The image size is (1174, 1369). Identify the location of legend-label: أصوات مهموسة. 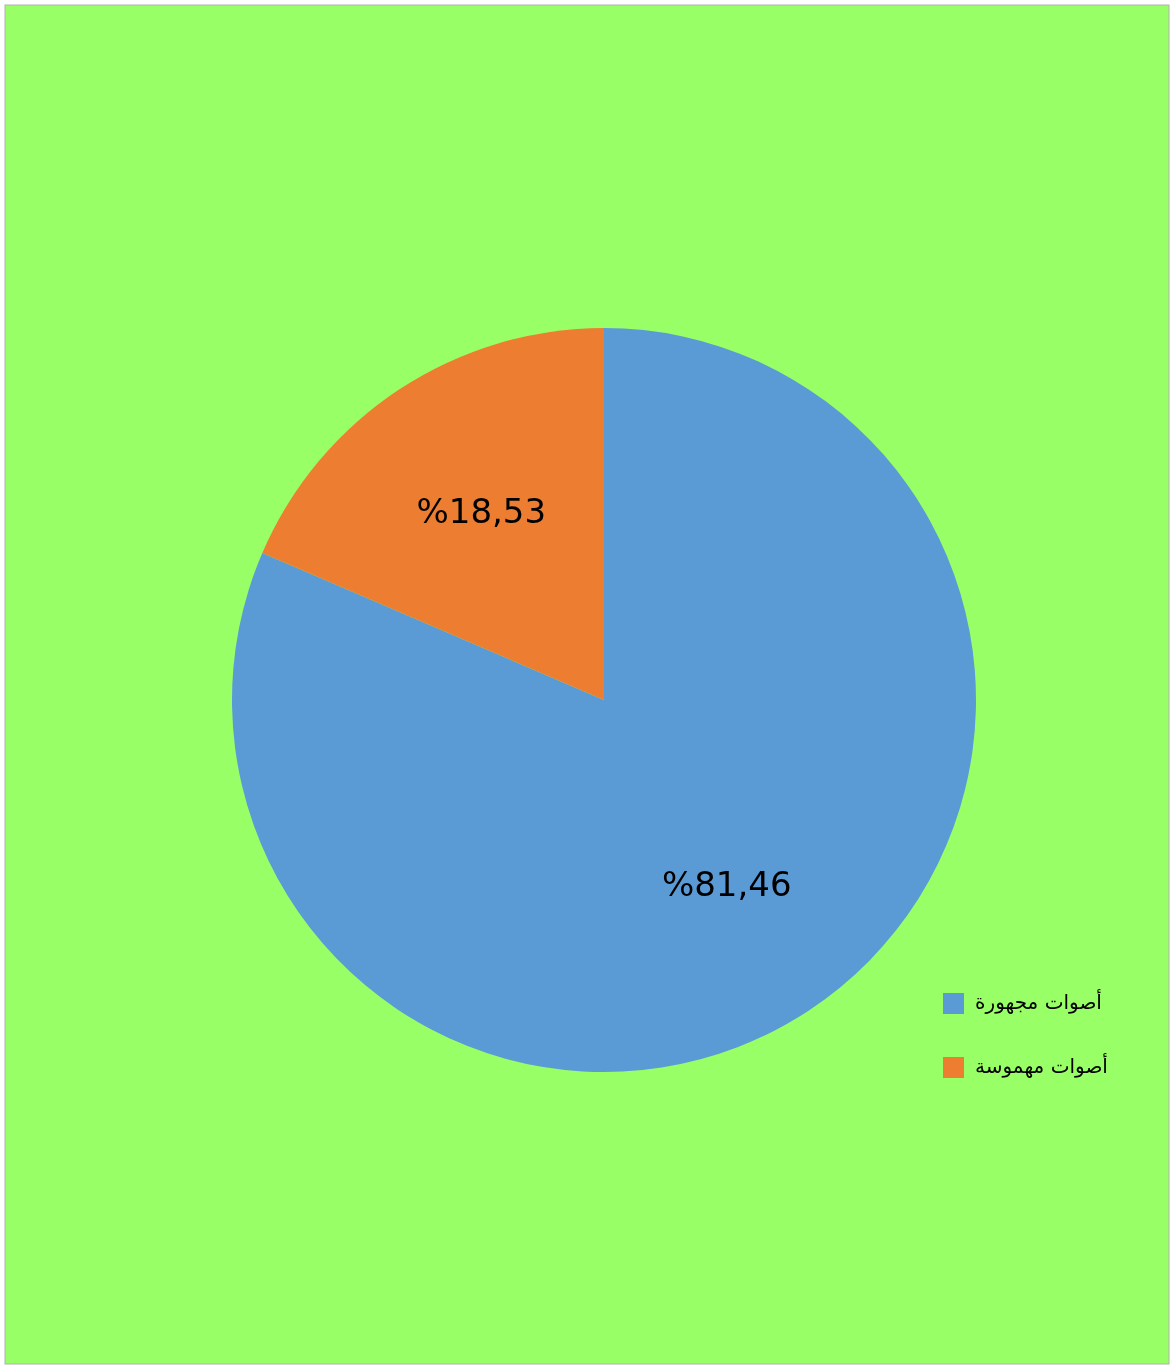
(1041, 1065).